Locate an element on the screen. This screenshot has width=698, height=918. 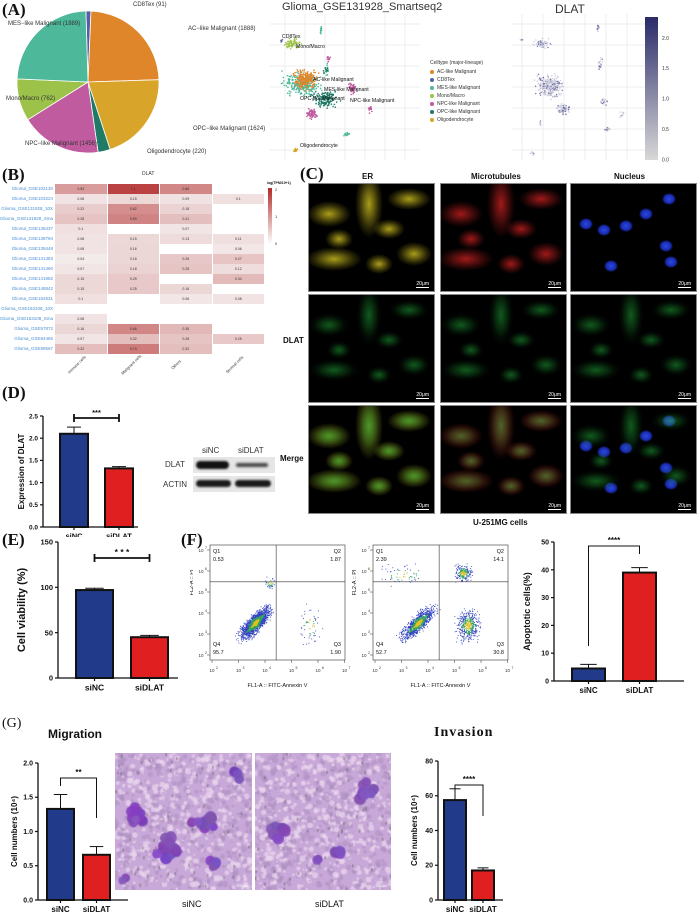
heatmap-row-label: Glioma_GSE163108_Smartseq2 is located at coordinates (26, 318).